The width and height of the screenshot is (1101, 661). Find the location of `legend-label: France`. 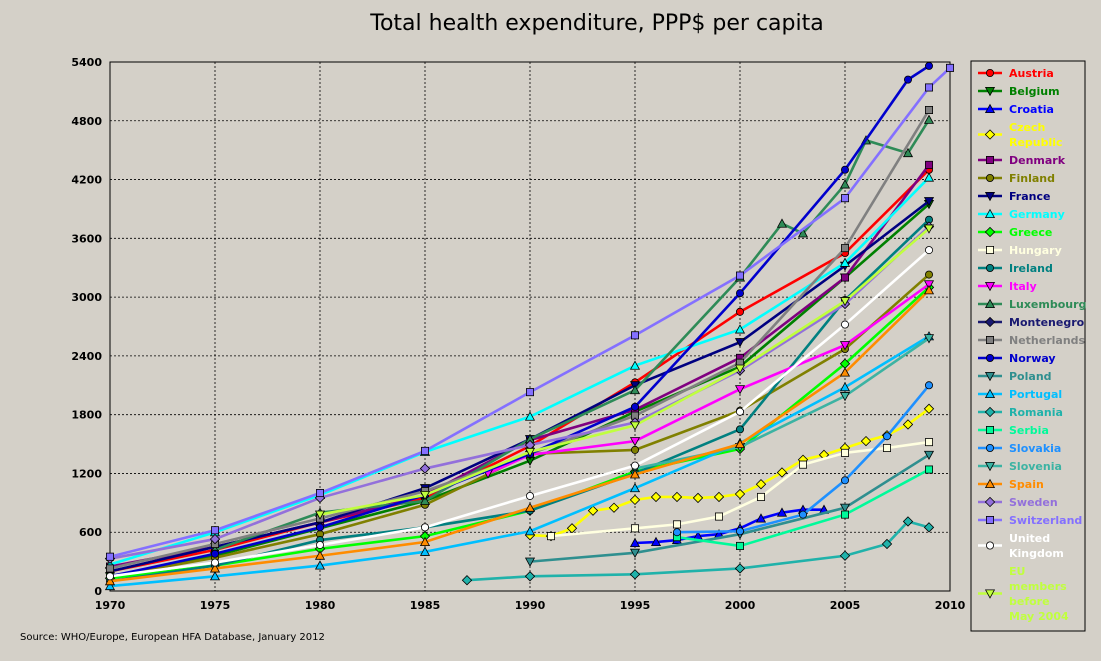

legend-label: France is located at coordinates (1029, 196).